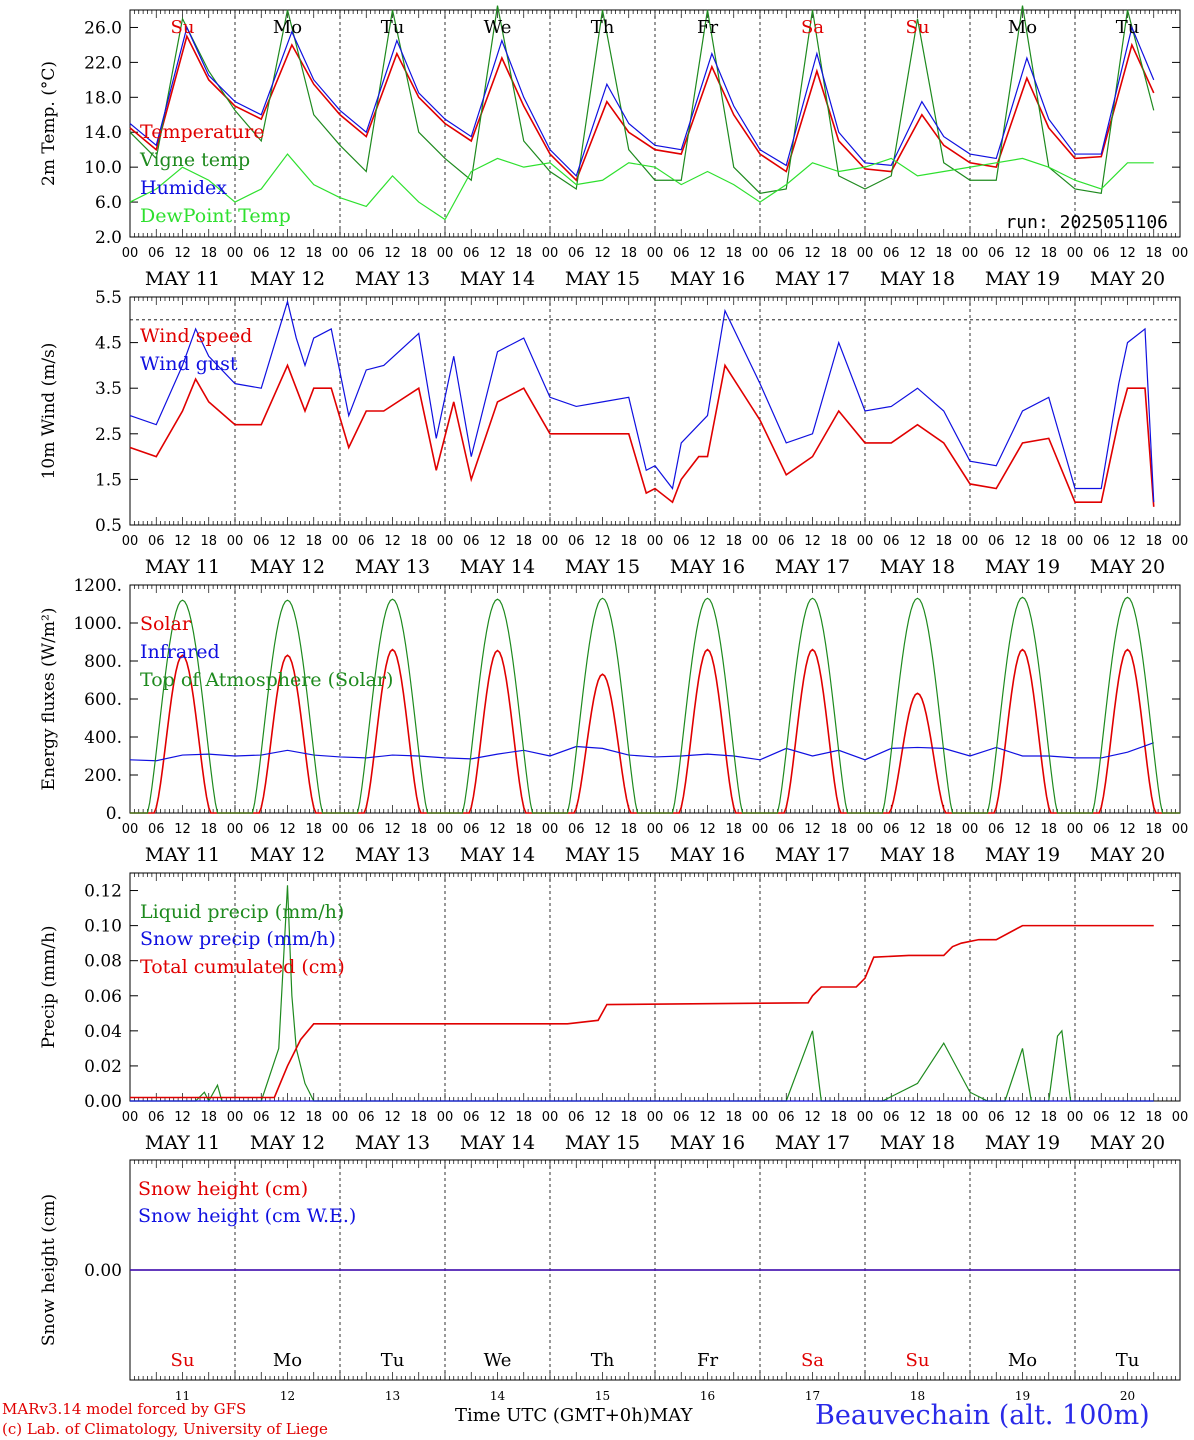 Image resolution: width=1194 pixels, height=1440 pixels. What do you see at coordinates (812, 1143) in the screenshot?
I see `precip-date-label: MAY 17` at bounding box center [812, 1143].